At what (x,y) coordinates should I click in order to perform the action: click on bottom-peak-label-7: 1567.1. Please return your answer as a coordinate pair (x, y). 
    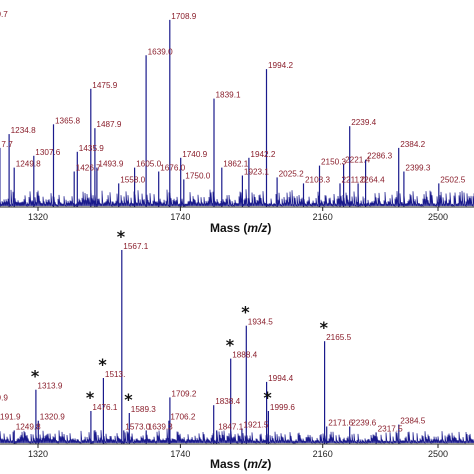
    Looking at the image, I should click on (135, 246).